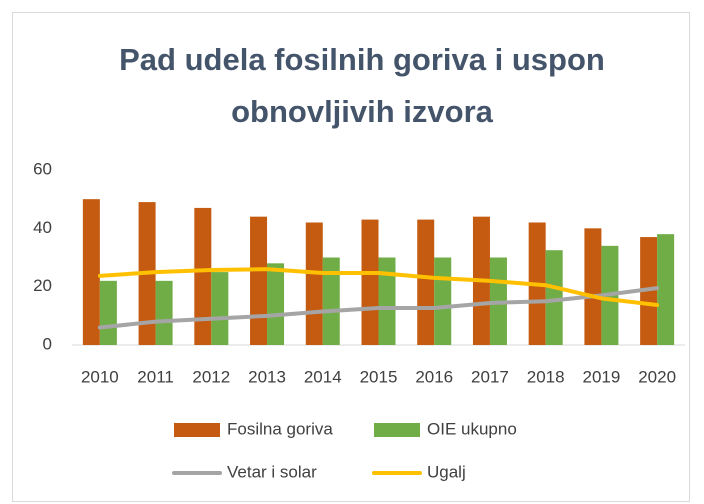  What do you see at coordinates (546, 376) in the screenshot?
I see `x-tick-label: 2018` at bounding box center [546, 376].